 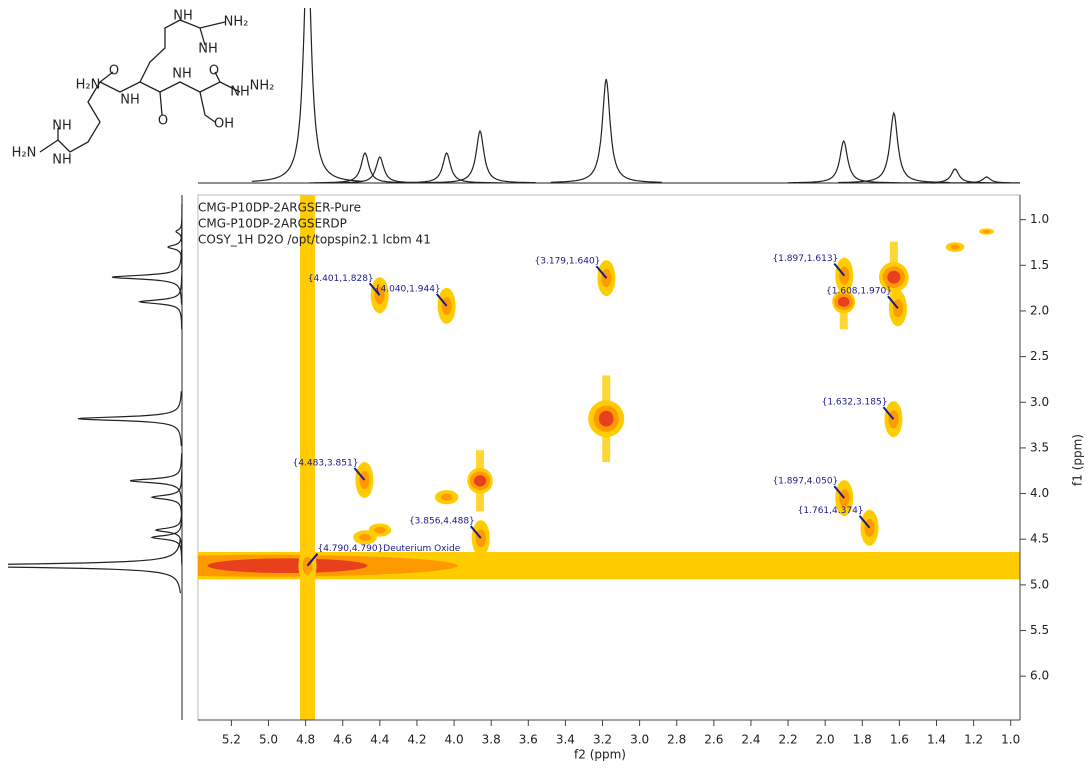 What do you see at coordinates (442, 522) in the screenshot?
I see `peak-label: {3.856,4.488}` at bounding box center [442, 522].